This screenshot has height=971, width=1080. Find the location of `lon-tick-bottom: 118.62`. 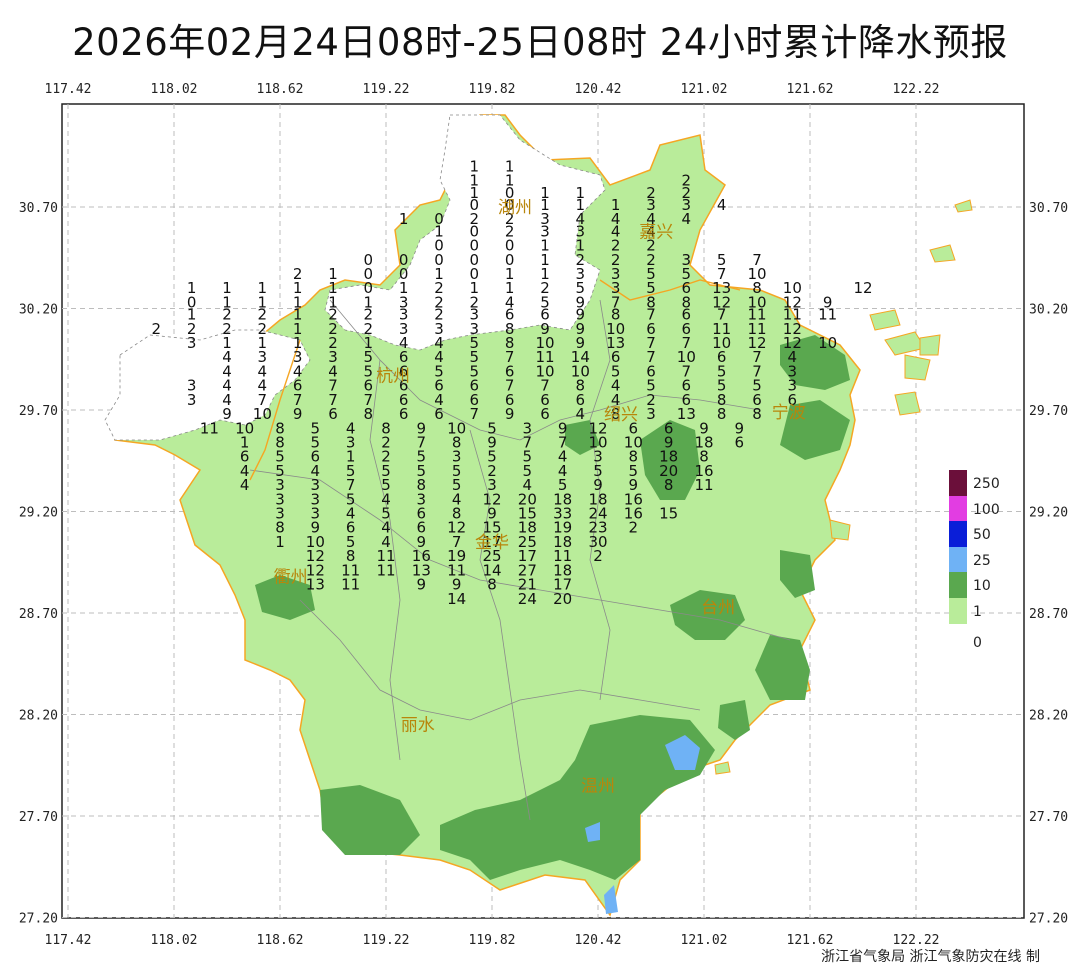

lon-tick-bottom: 118.62 is located at coordinates (280, 940).